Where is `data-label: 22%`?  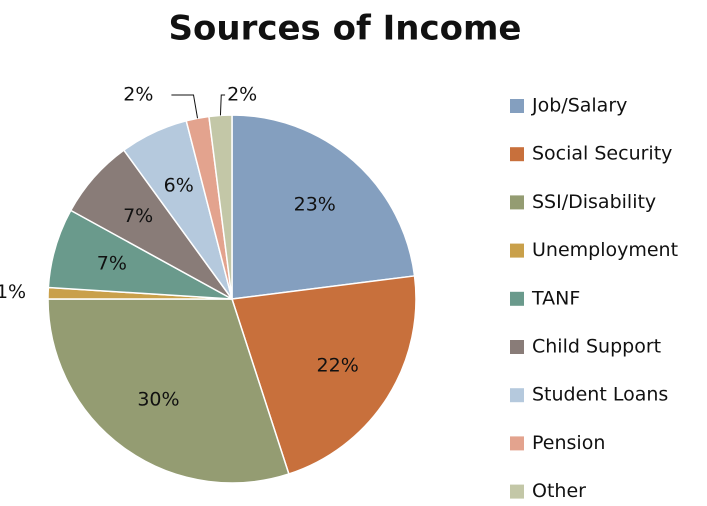 data-label: 22% is located at coordinates (338, 366).